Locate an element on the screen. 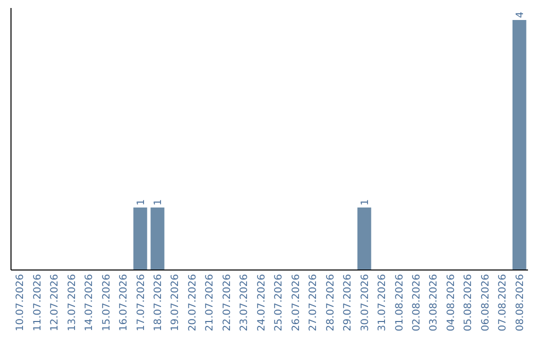 Image resolution: width=540 pixels, height=340 pixels. x-tick-label: 27.07.2026 is located at coordinates (314, 303).